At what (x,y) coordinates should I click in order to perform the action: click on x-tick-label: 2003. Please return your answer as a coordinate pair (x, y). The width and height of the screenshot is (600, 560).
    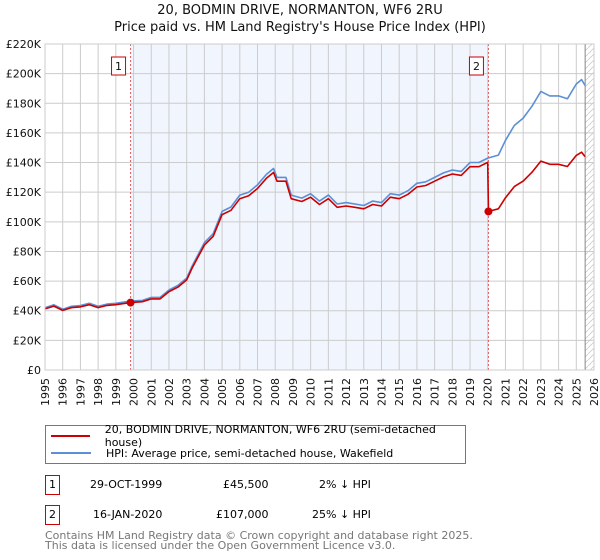
    Looking at the image, I should click on (187, 392).